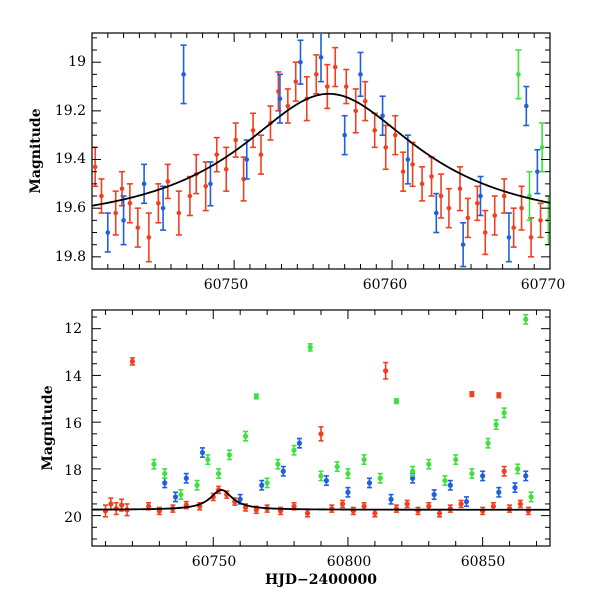 Image resolution: width=600 pixels, height=600 pixels. I want to click on bottom-x-tick-label-0: 60750, so click(214, 562).